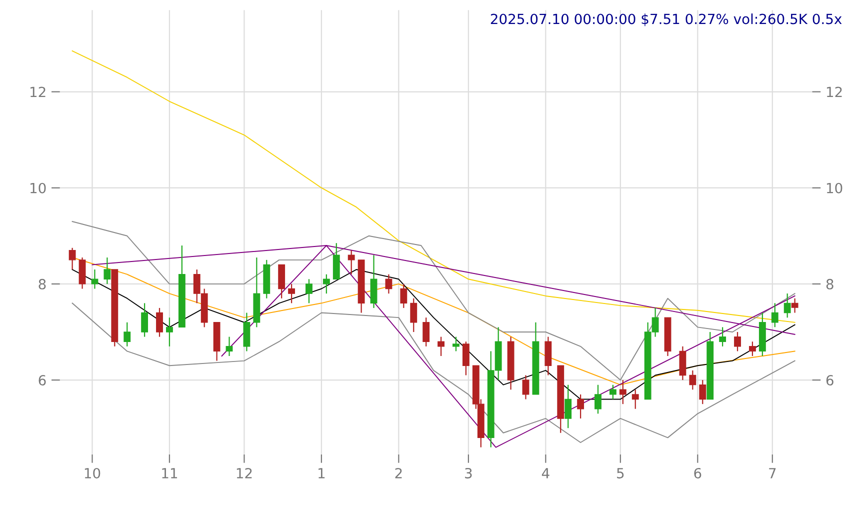 The image size is (855, 505). Describe the element at coordinates (834, 92) in the screenshot. I see `y2-tick-label: 12` at that location.